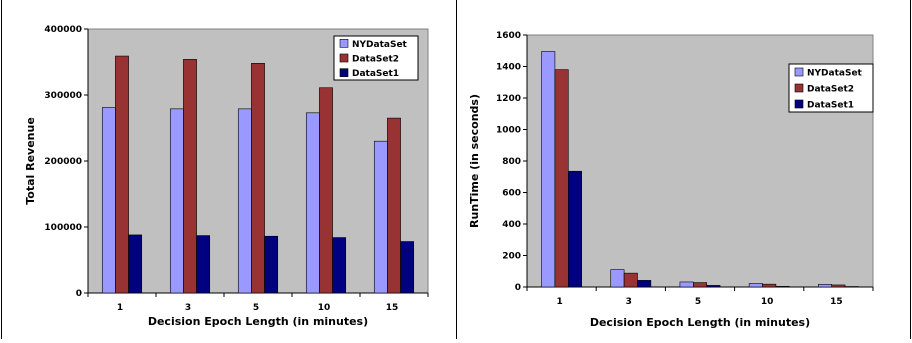  What do you see at coordinates (474, 161) in the screenshot?
I see `y-axis-title: RunTime (in seconds)` at bounding box center [474, 161].